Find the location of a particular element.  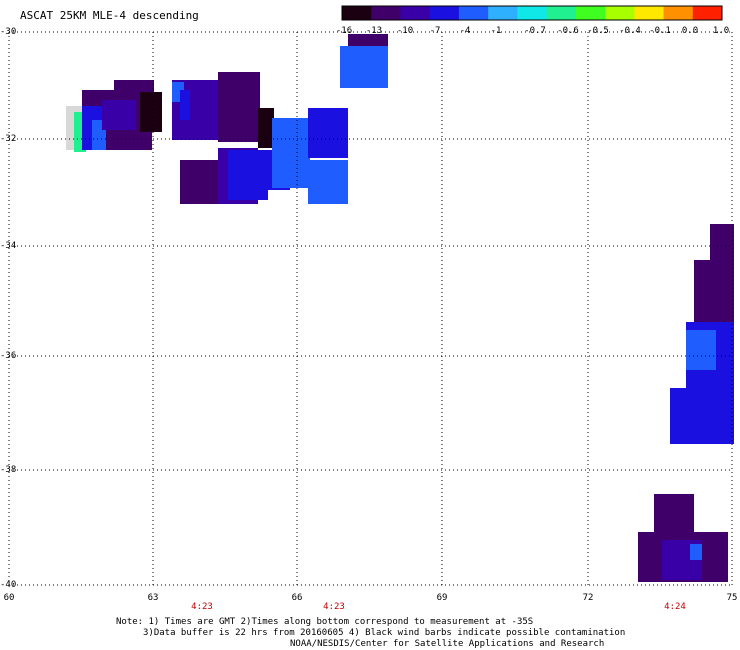

lon-label: 63 is located at coordinates (153, 598).